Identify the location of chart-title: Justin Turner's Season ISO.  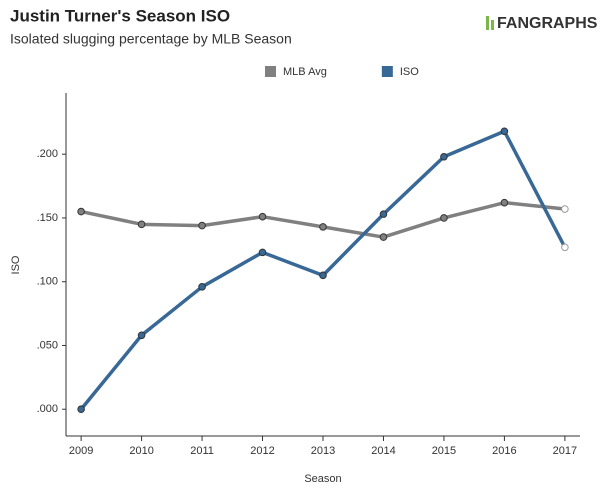
(120, 15).